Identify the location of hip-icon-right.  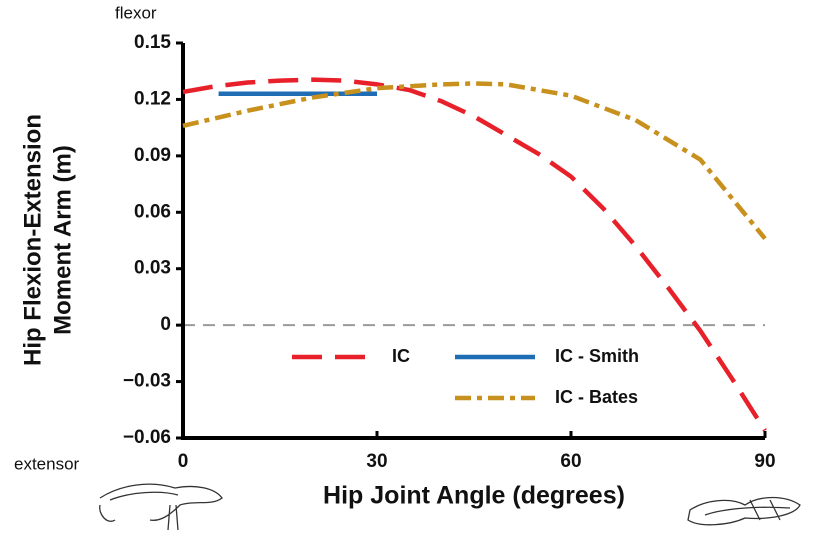
(744, 511).